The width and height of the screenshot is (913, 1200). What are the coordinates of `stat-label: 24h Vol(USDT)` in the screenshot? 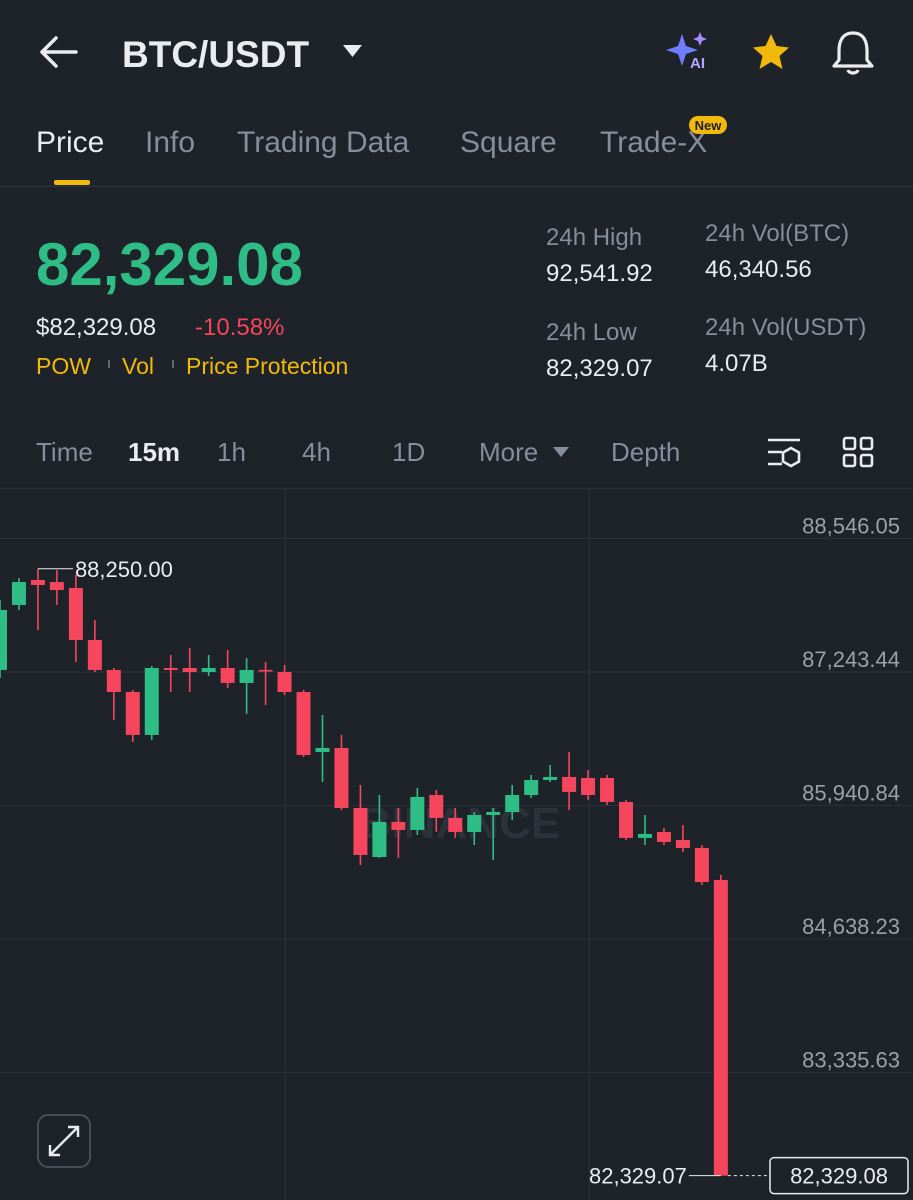 It's located at (785, 327).